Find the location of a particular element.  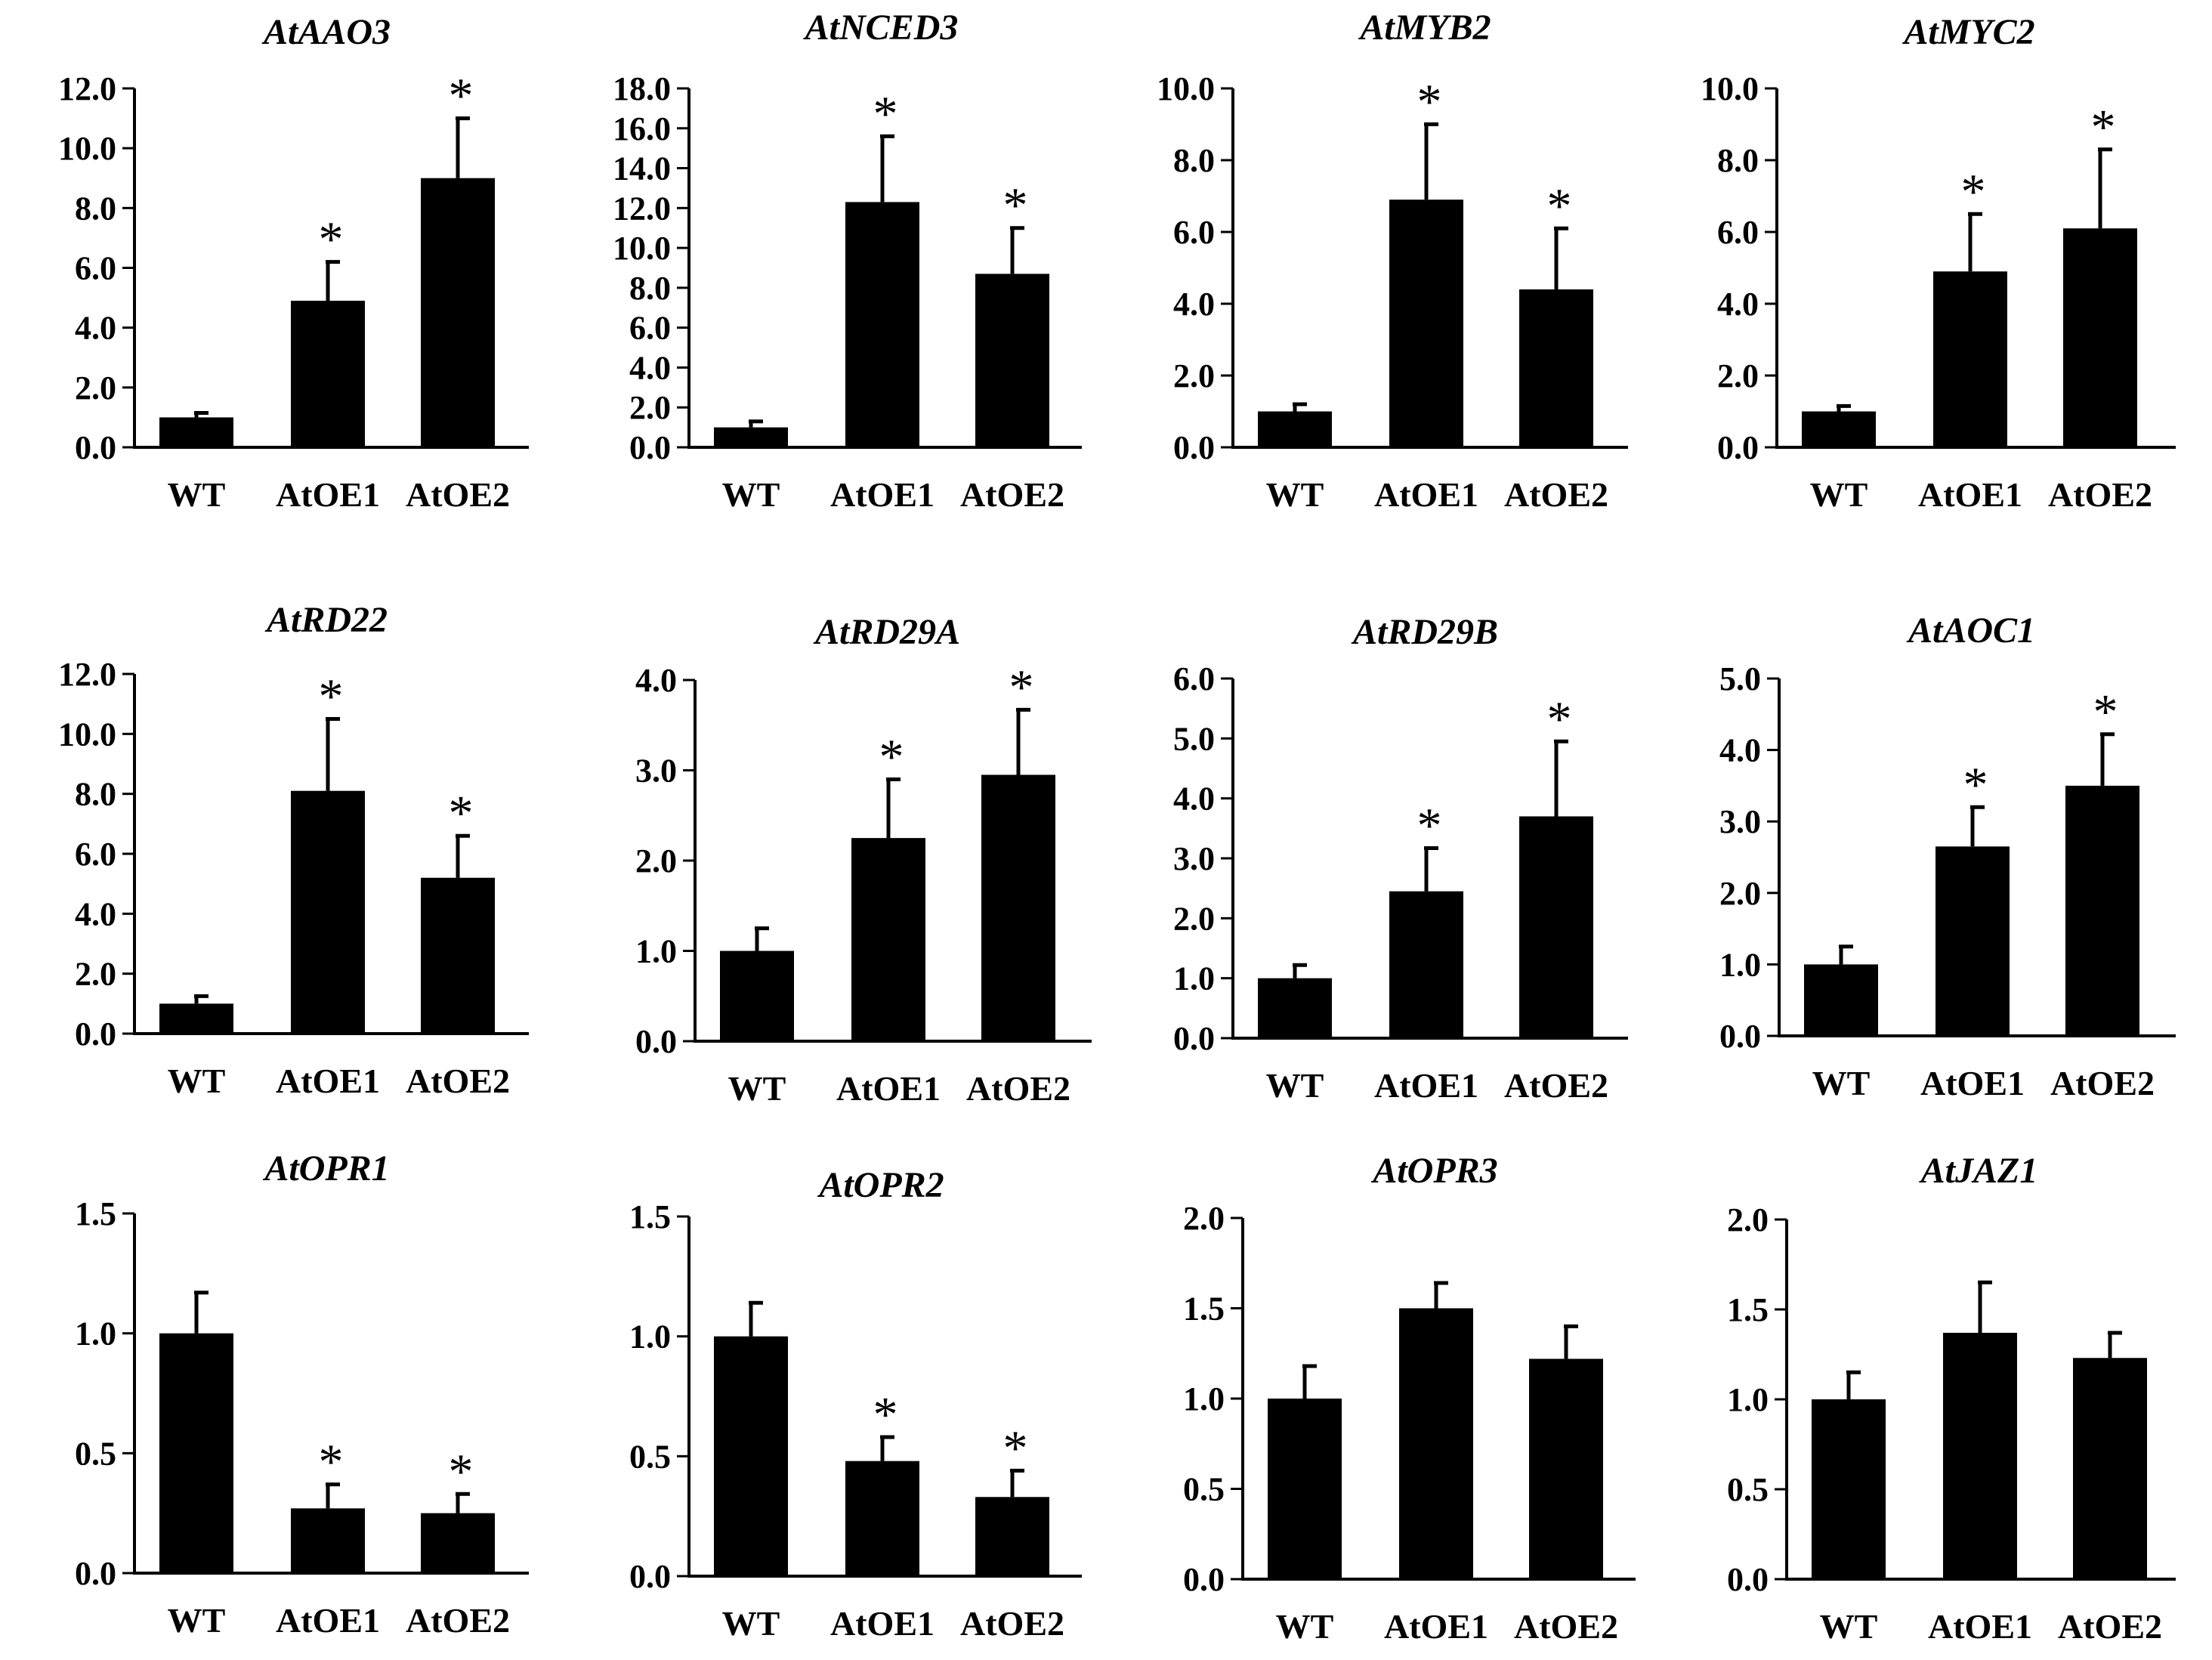

chart-title: AtNCED3 is located at coordinates (881, 28).